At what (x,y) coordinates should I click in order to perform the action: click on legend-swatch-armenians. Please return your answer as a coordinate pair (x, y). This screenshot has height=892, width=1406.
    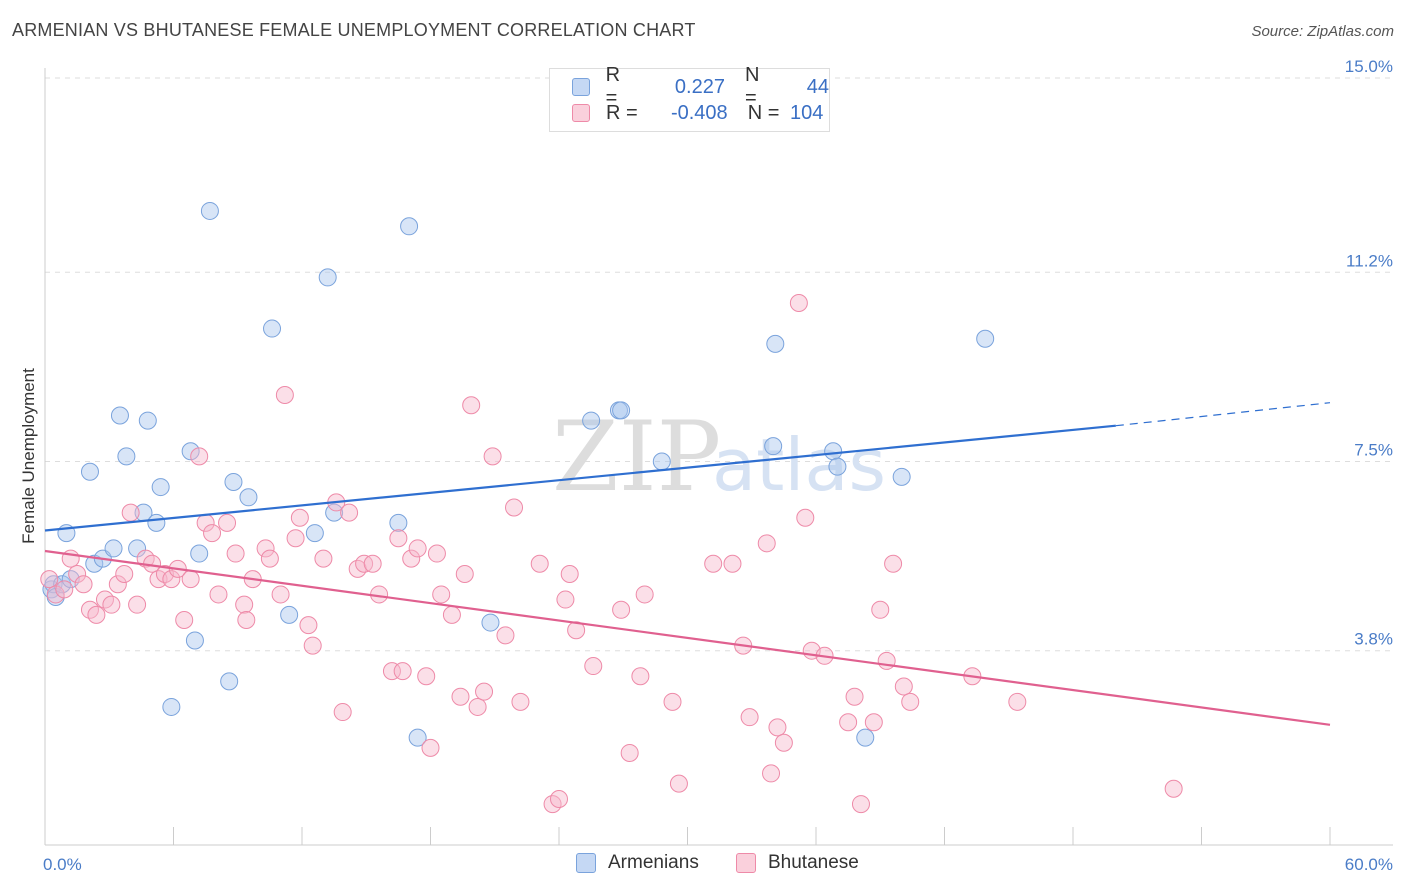
    Looking at the image, I should click on (581, 87).